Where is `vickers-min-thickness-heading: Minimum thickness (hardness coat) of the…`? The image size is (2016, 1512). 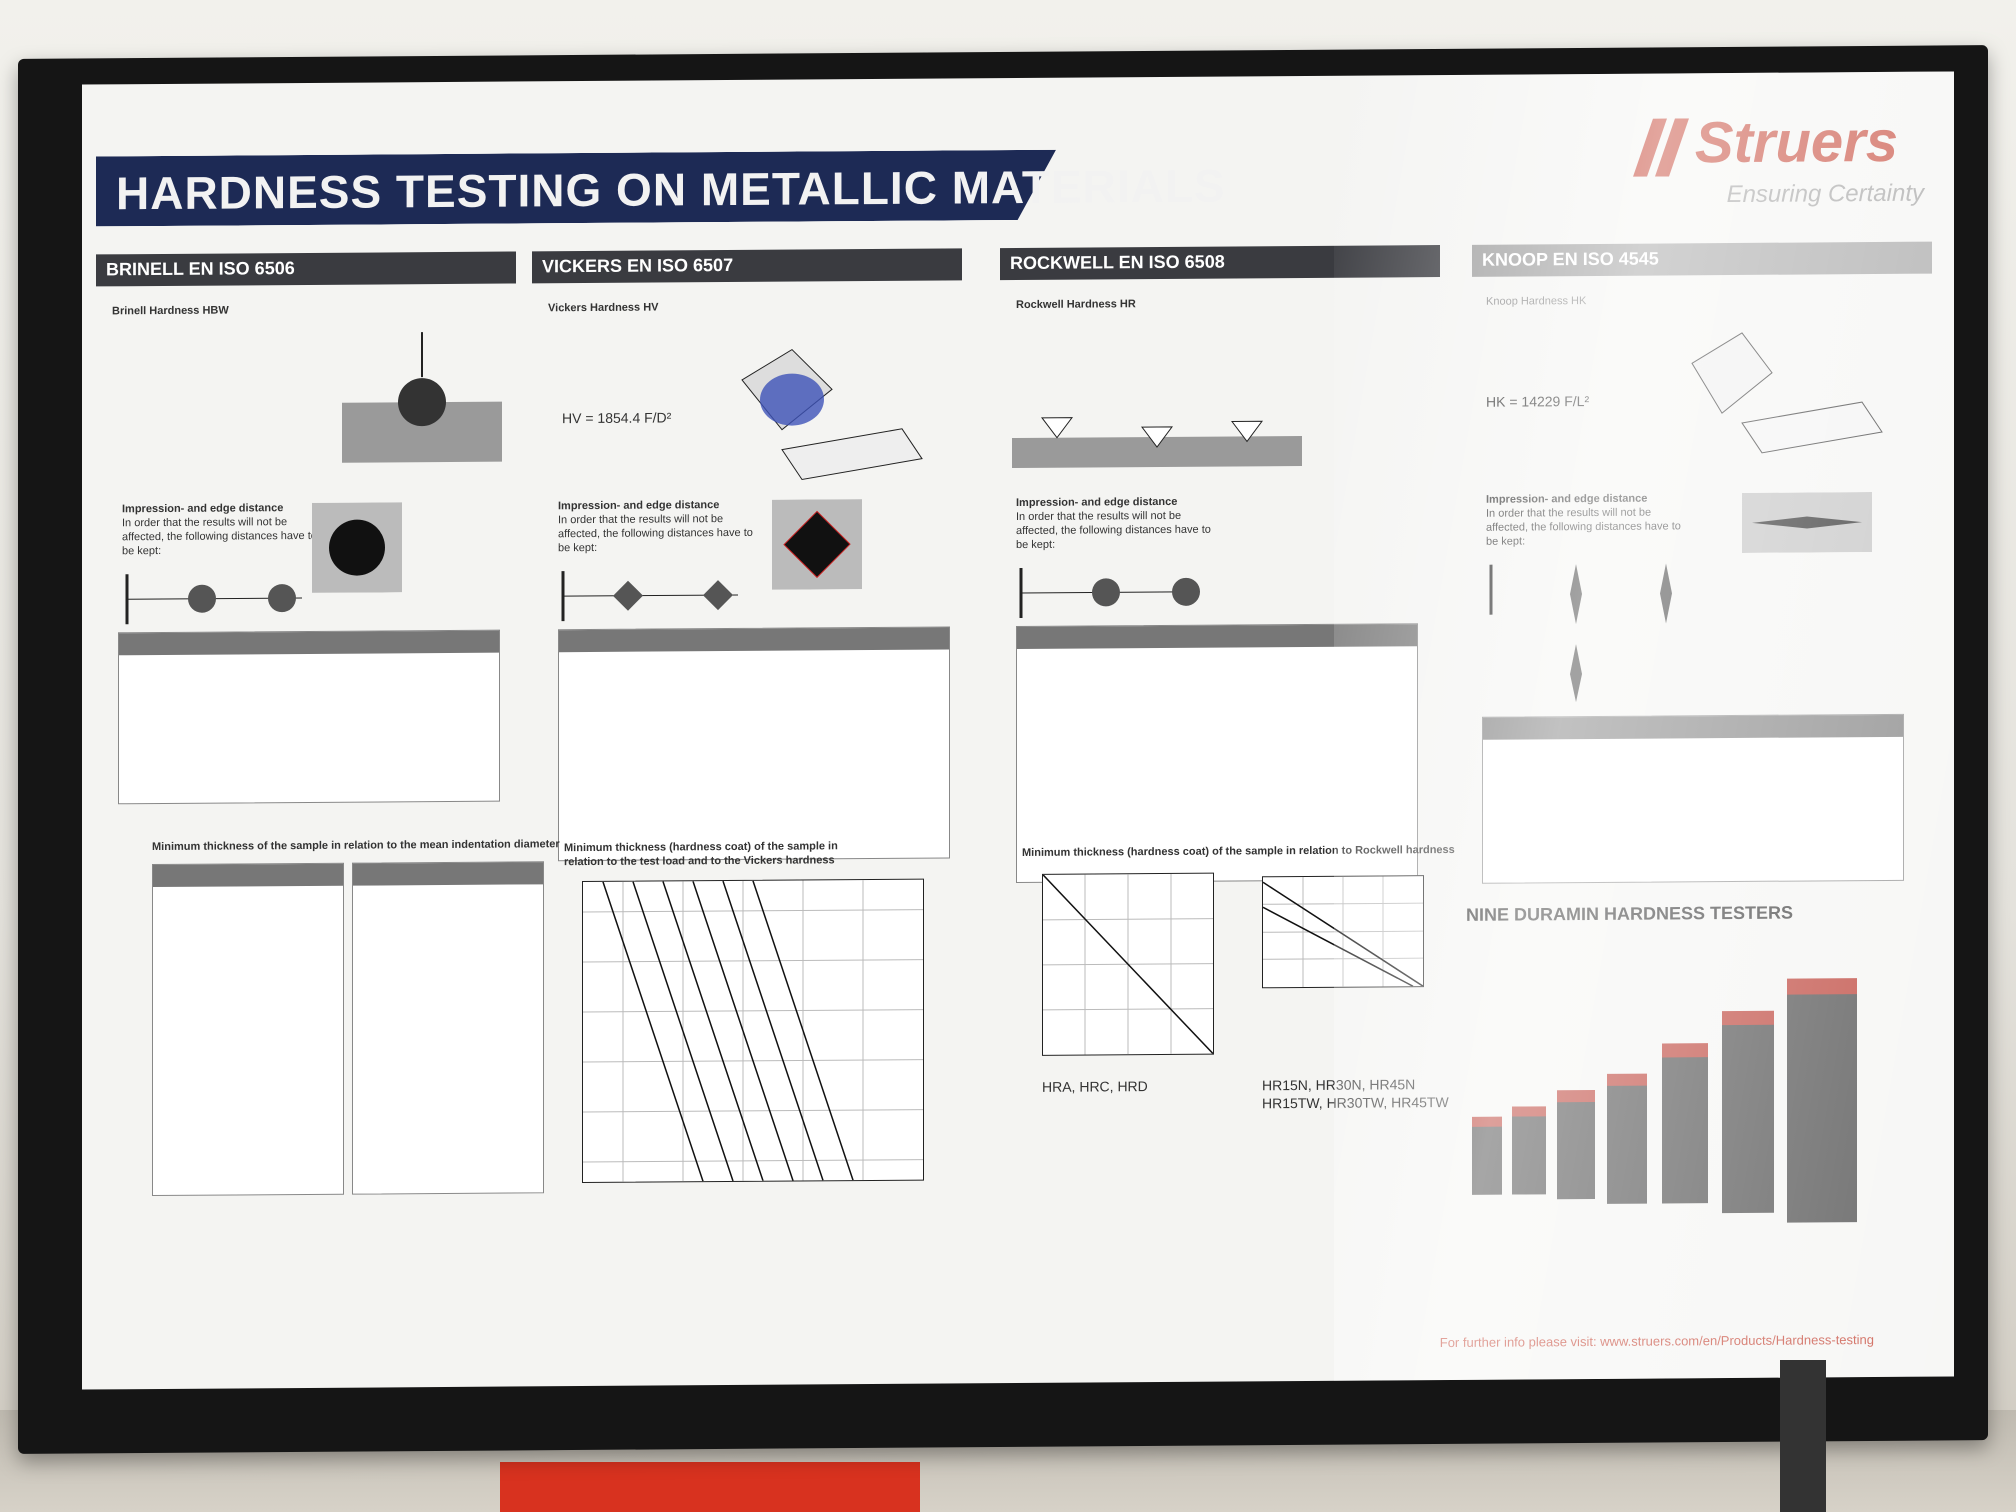 vickers-min-thickness-heading: Minimum thickness (hardness coat) of the… is located at coordinates (701, 854).